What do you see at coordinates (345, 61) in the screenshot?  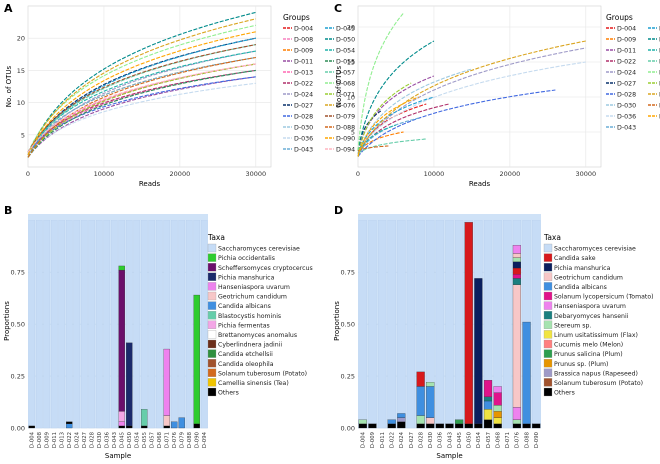 I see `legend-label: D-055` at bounding box center [345, 61].